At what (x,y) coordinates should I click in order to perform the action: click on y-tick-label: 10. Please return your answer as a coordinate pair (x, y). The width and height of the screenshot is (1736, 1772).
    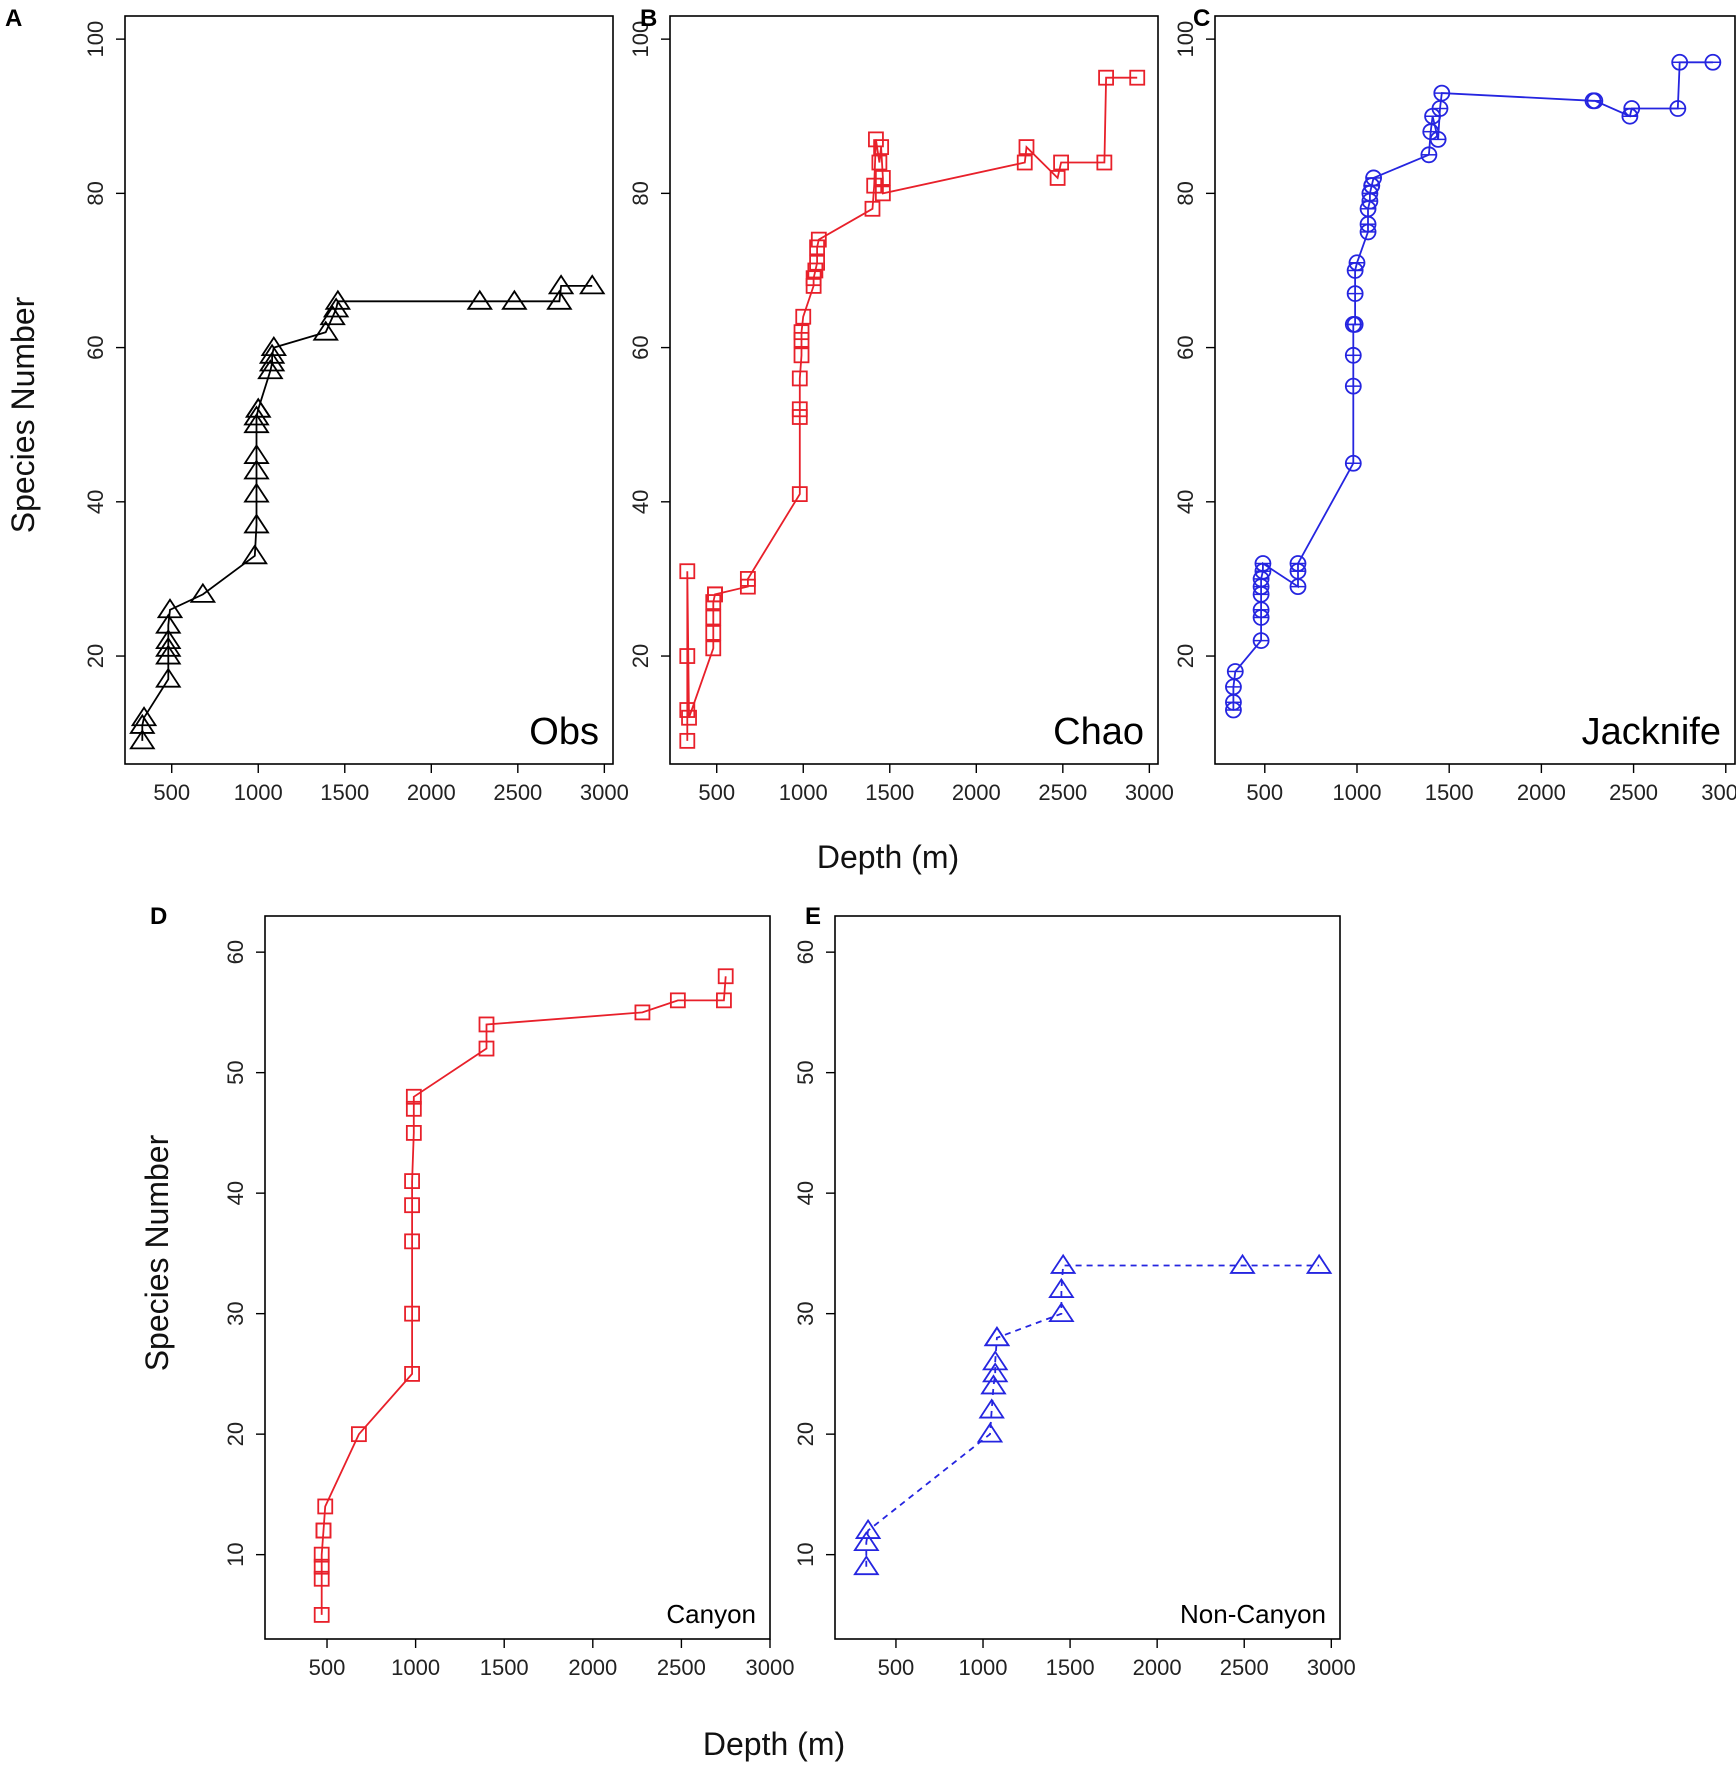
    Looking at the image, I should click on (235, 1554).